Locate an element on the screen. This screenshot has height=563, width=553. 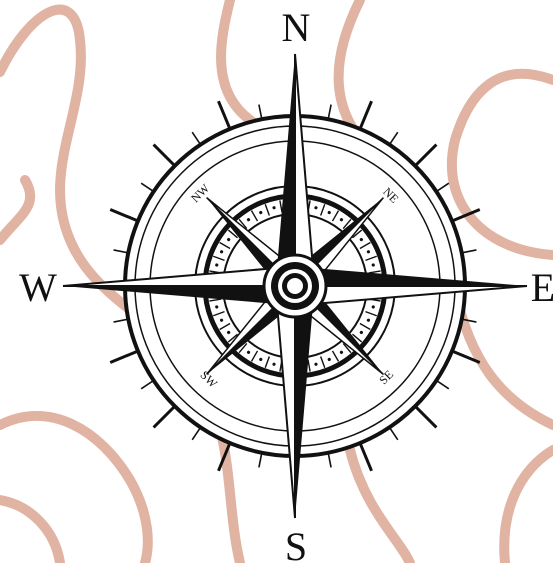
contour-line-bottom-left-corner is located at coordinates (32, 529).